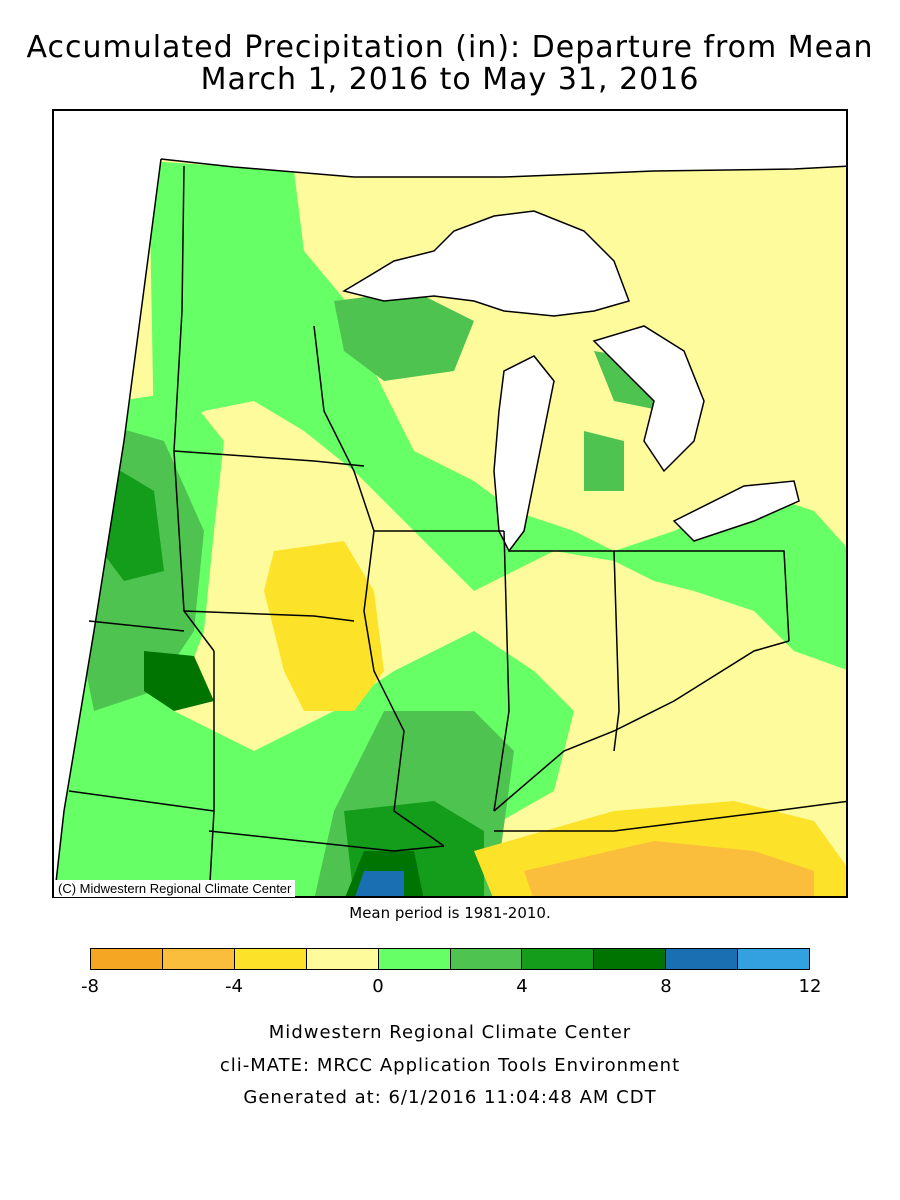 This screenshot has width=900, height=1200. What do you see at coordinates (141, 801) in the screenshot?
I see `border-kansas-oklahoma` at bounding box center [141, 801].